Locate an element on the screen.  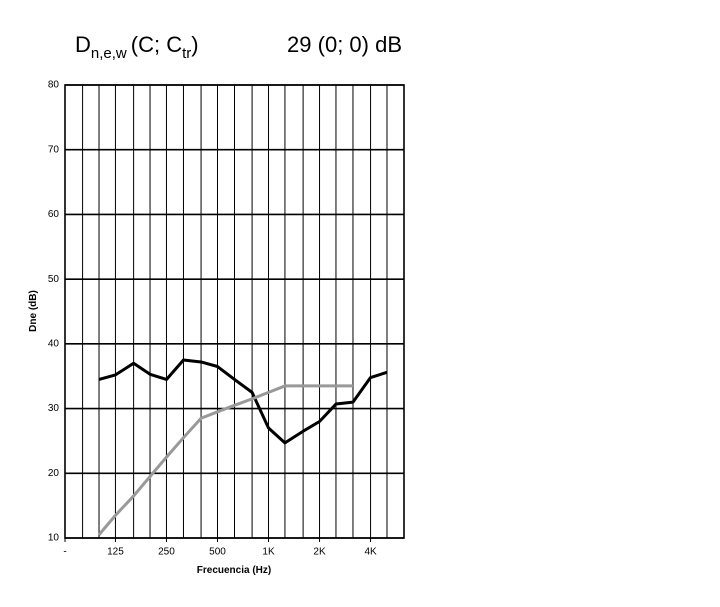
x-axis-label: Frecuencia (Hz) is located at coordinates (234, 570).